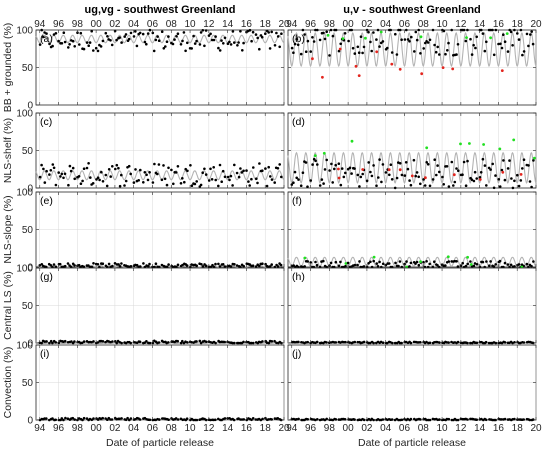 The height and width of the screenshot is (454, 550). I want to click on x-tick-label-top: 18, so click(266, 24).